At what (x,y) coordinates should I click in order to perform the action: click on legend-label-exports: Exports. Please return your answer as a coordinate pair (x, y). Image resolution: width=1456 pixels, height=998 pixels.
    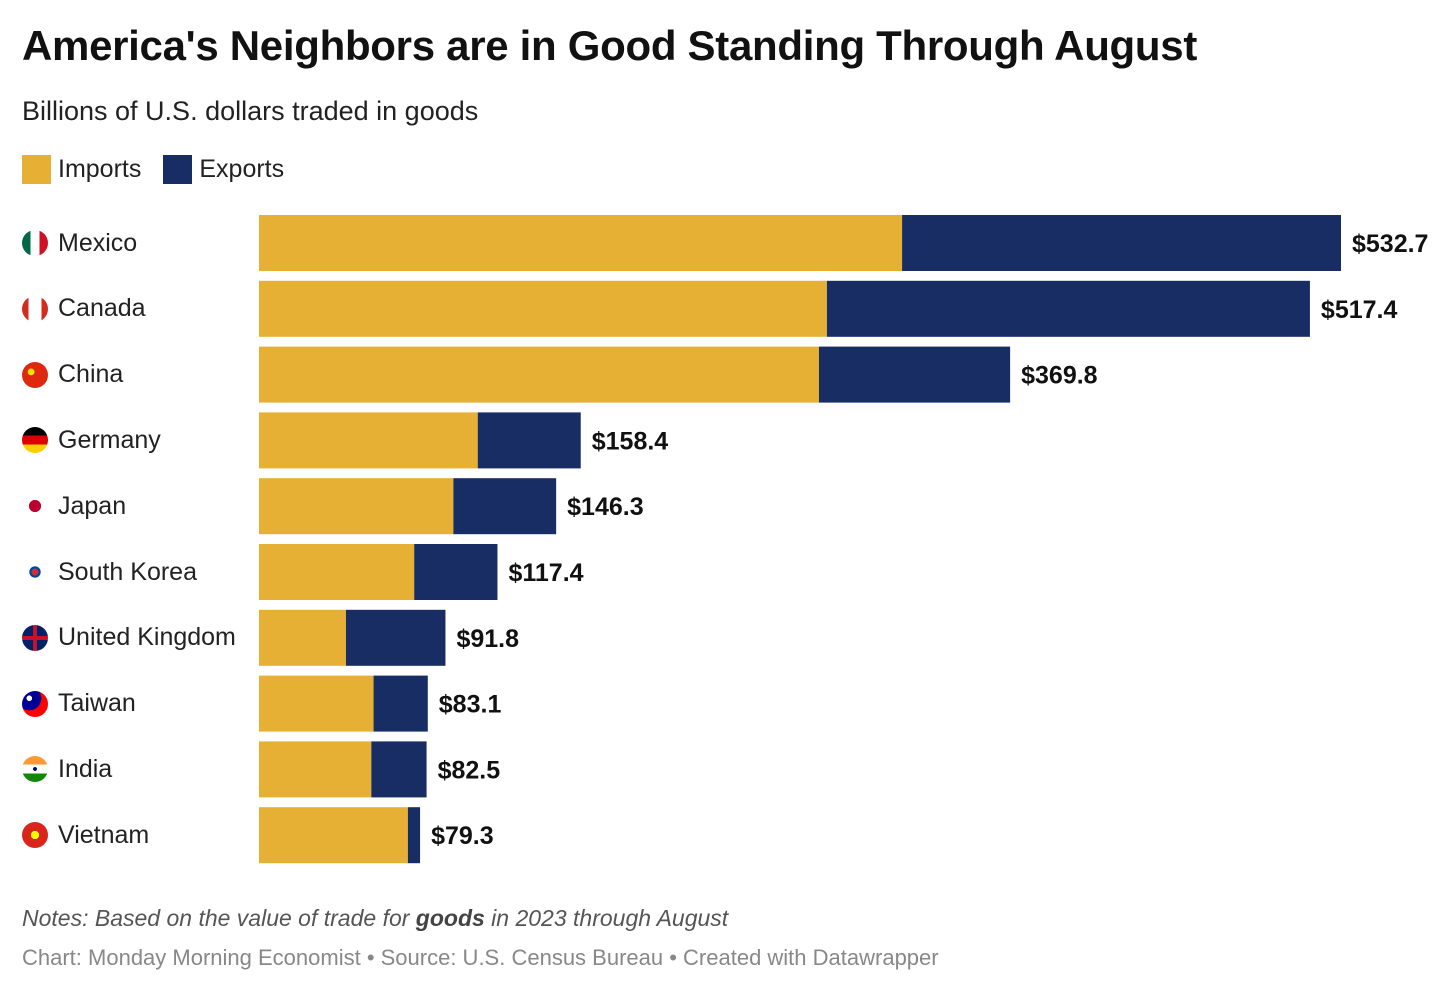
    Looking at the image, I should click on (242, 169).